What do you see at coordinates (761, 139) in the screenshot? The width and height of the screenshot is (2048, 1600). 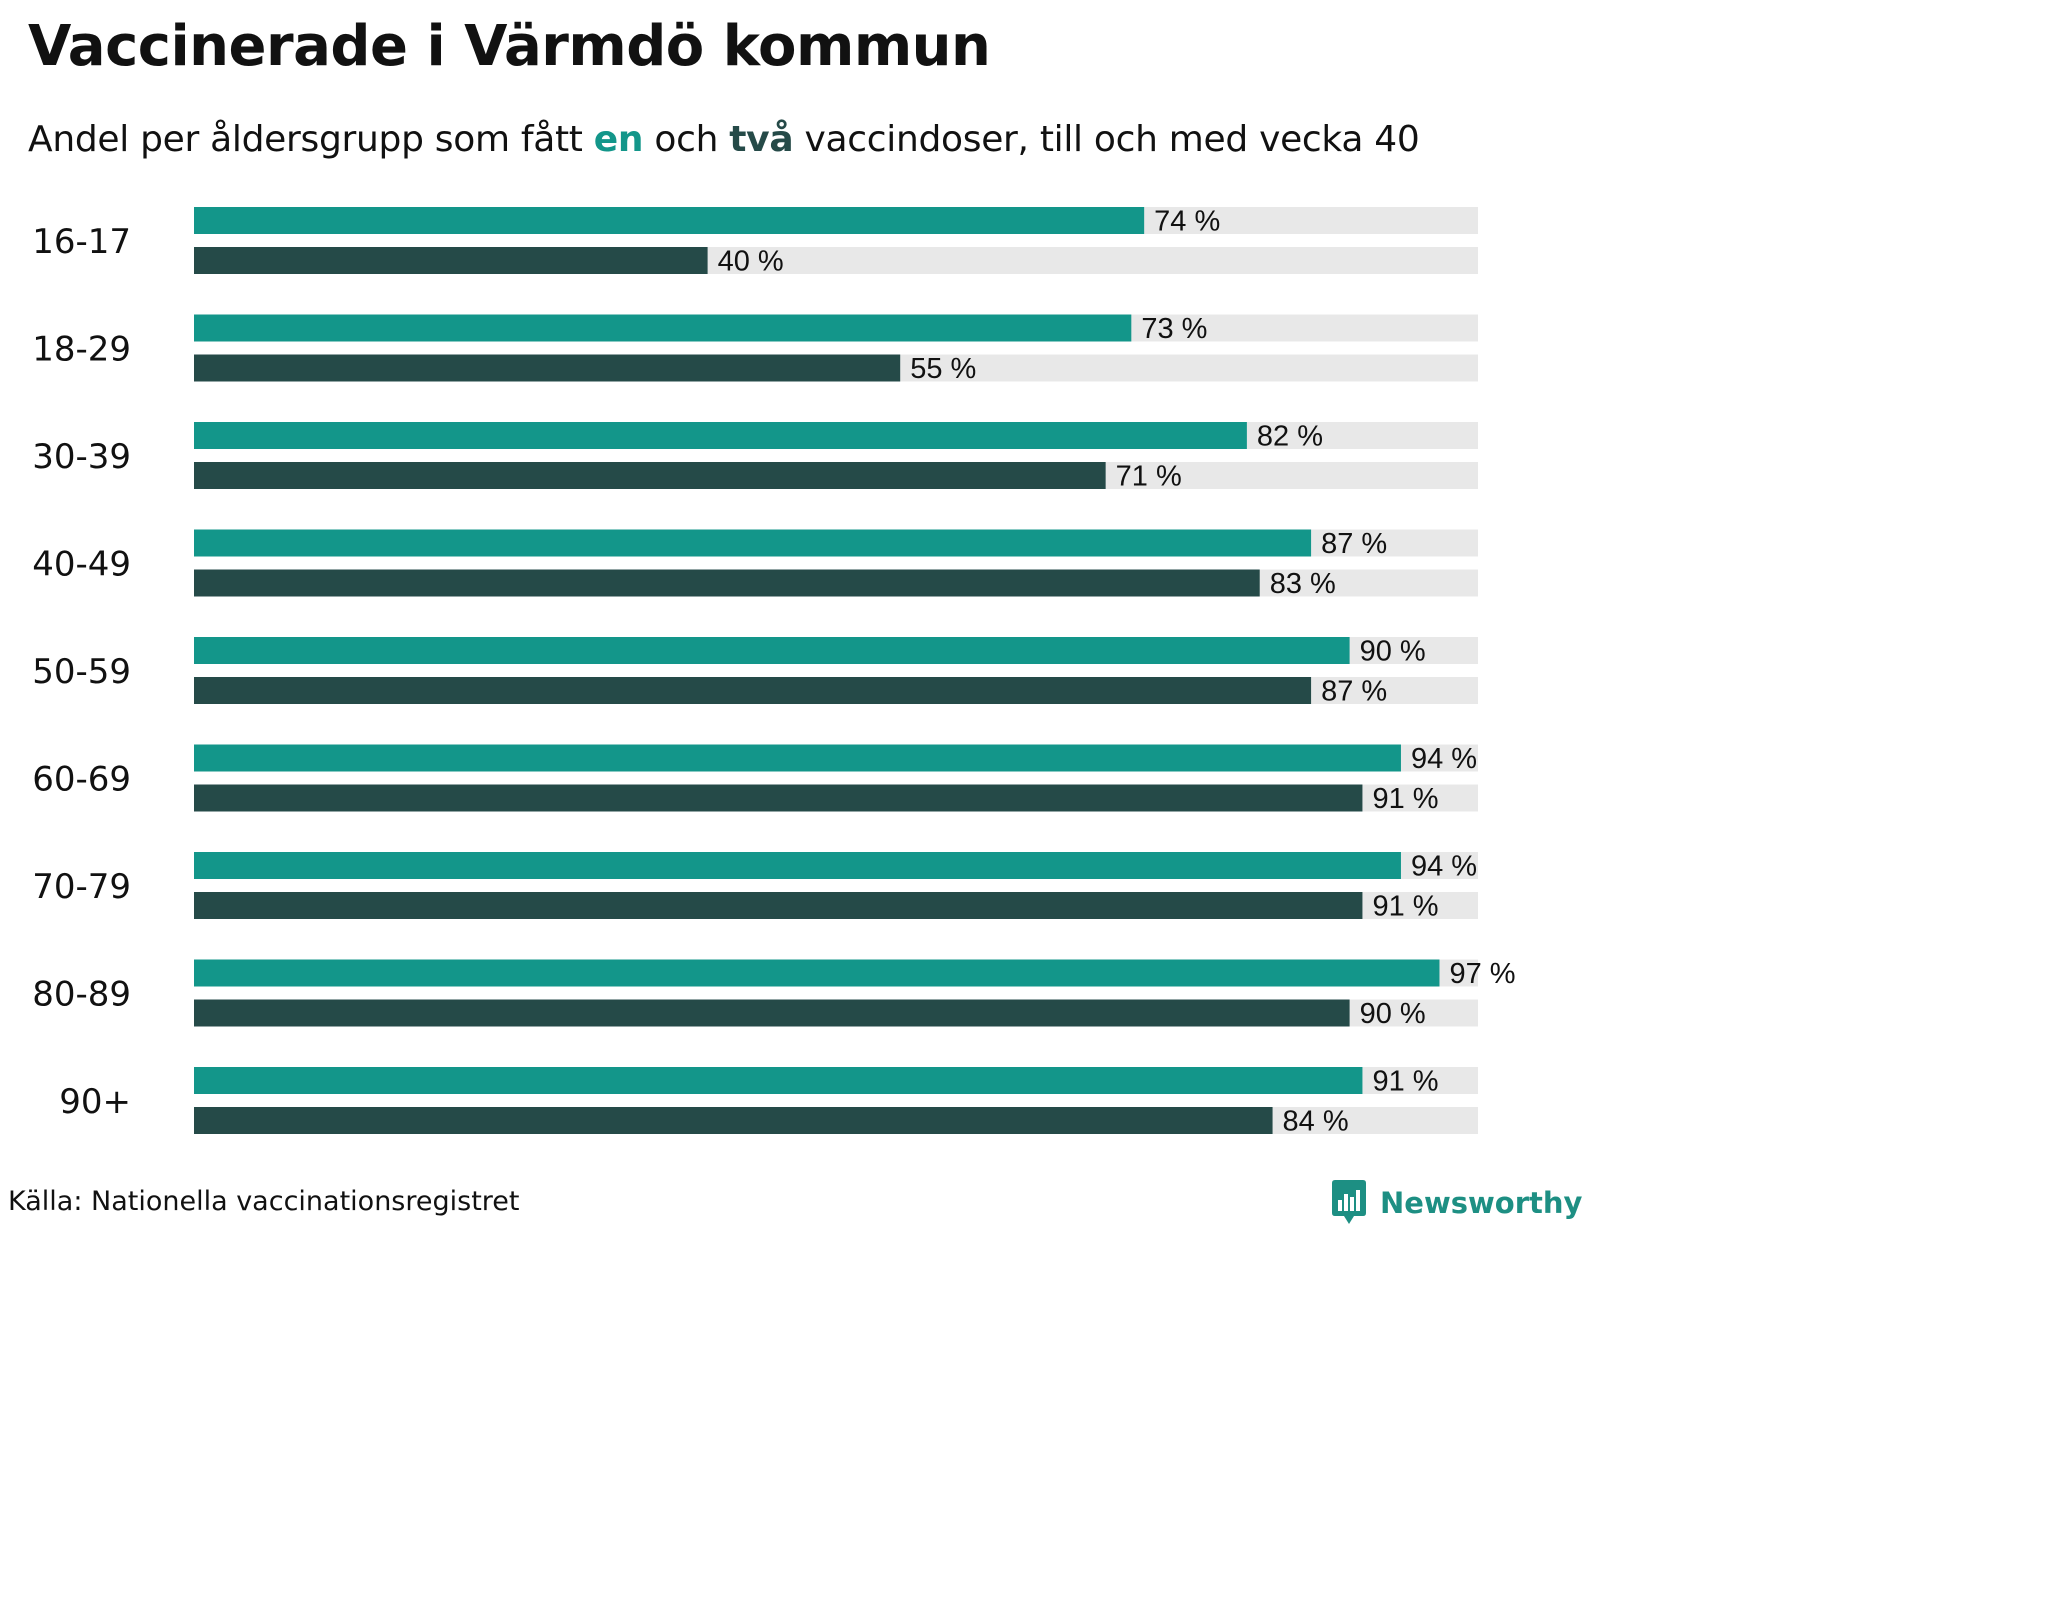 I see `subtitle-keyword-two-doses: två` at bounding box center [761, 139].